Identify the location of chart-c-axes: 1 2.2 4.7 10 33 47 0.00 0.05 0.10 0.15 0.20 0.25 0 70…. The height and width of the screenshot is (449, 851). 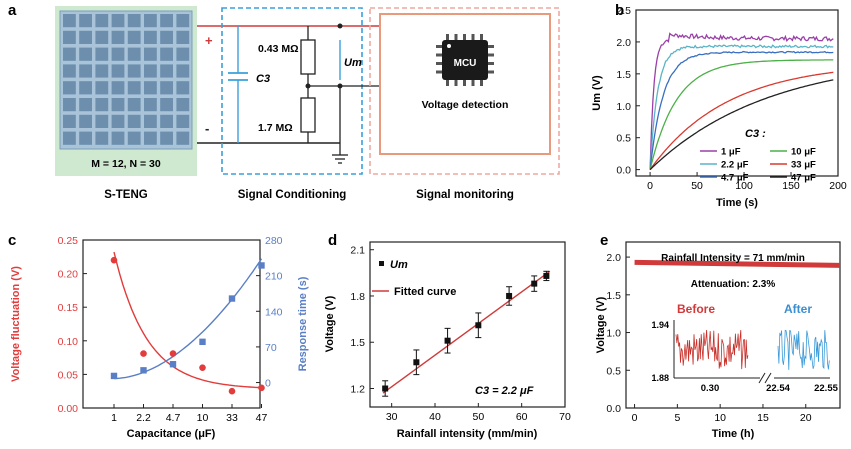
(170, 329).